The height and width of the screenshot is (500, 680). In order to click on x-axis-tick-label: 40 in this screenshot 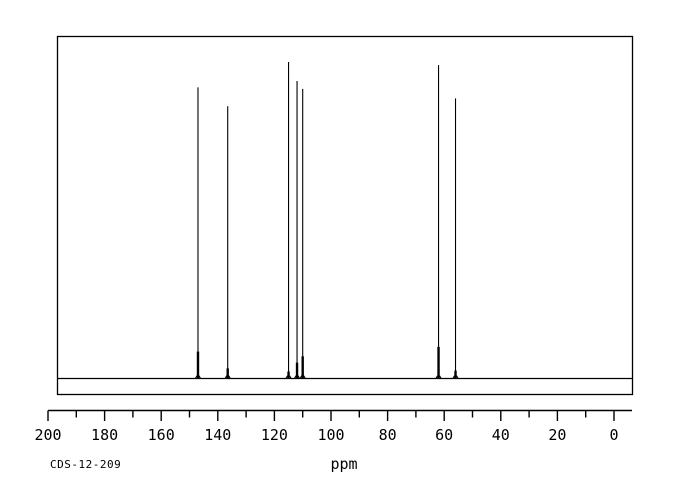, I will do `click(501, 435)`.